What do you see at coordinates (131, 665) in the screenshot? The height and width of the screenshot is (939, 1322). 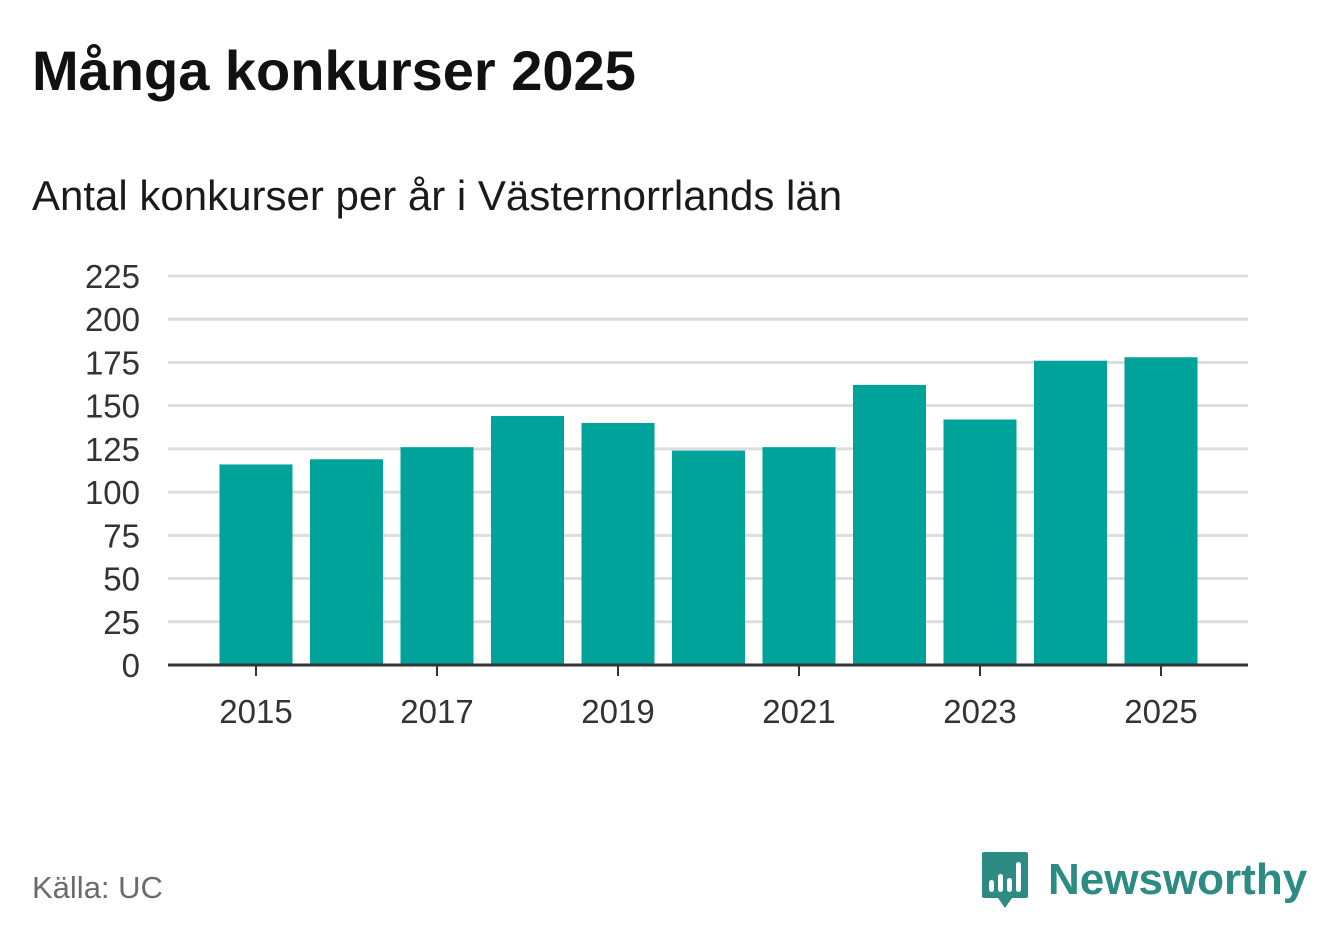 I see `y-tick-label: 0` at bounding box center [131, 665].